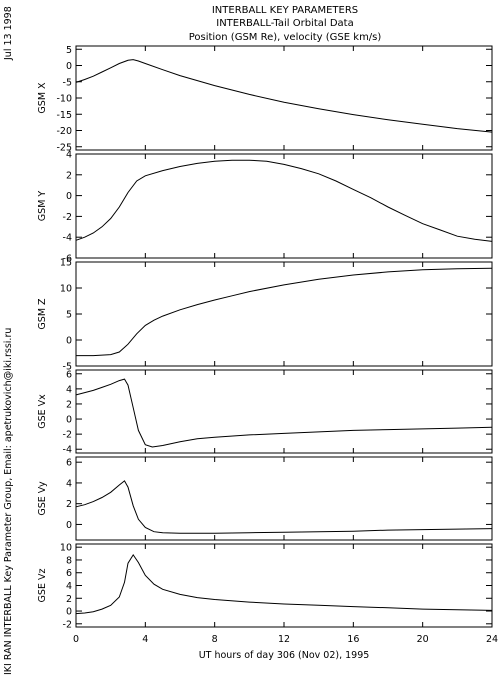 The width and height of the screenshot is (504, 684). What do you see at coordinates (423, 639) in the screenshot?
I see `x-tick-label: 20` at bounding box center [423, 639].